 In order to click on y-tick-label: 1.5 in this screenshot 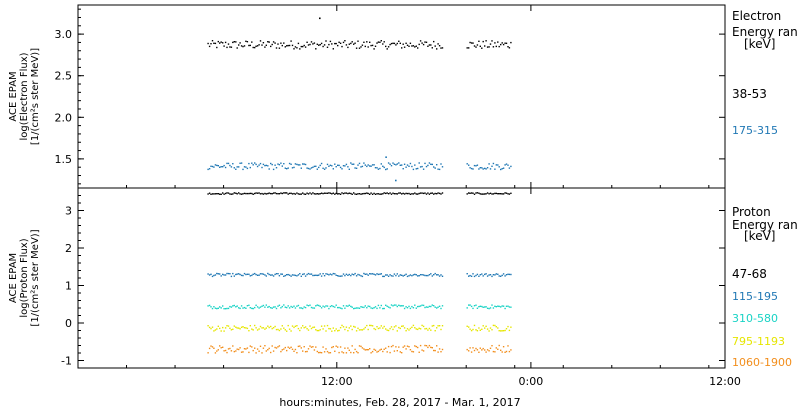, I will do `click(64, 159)`.